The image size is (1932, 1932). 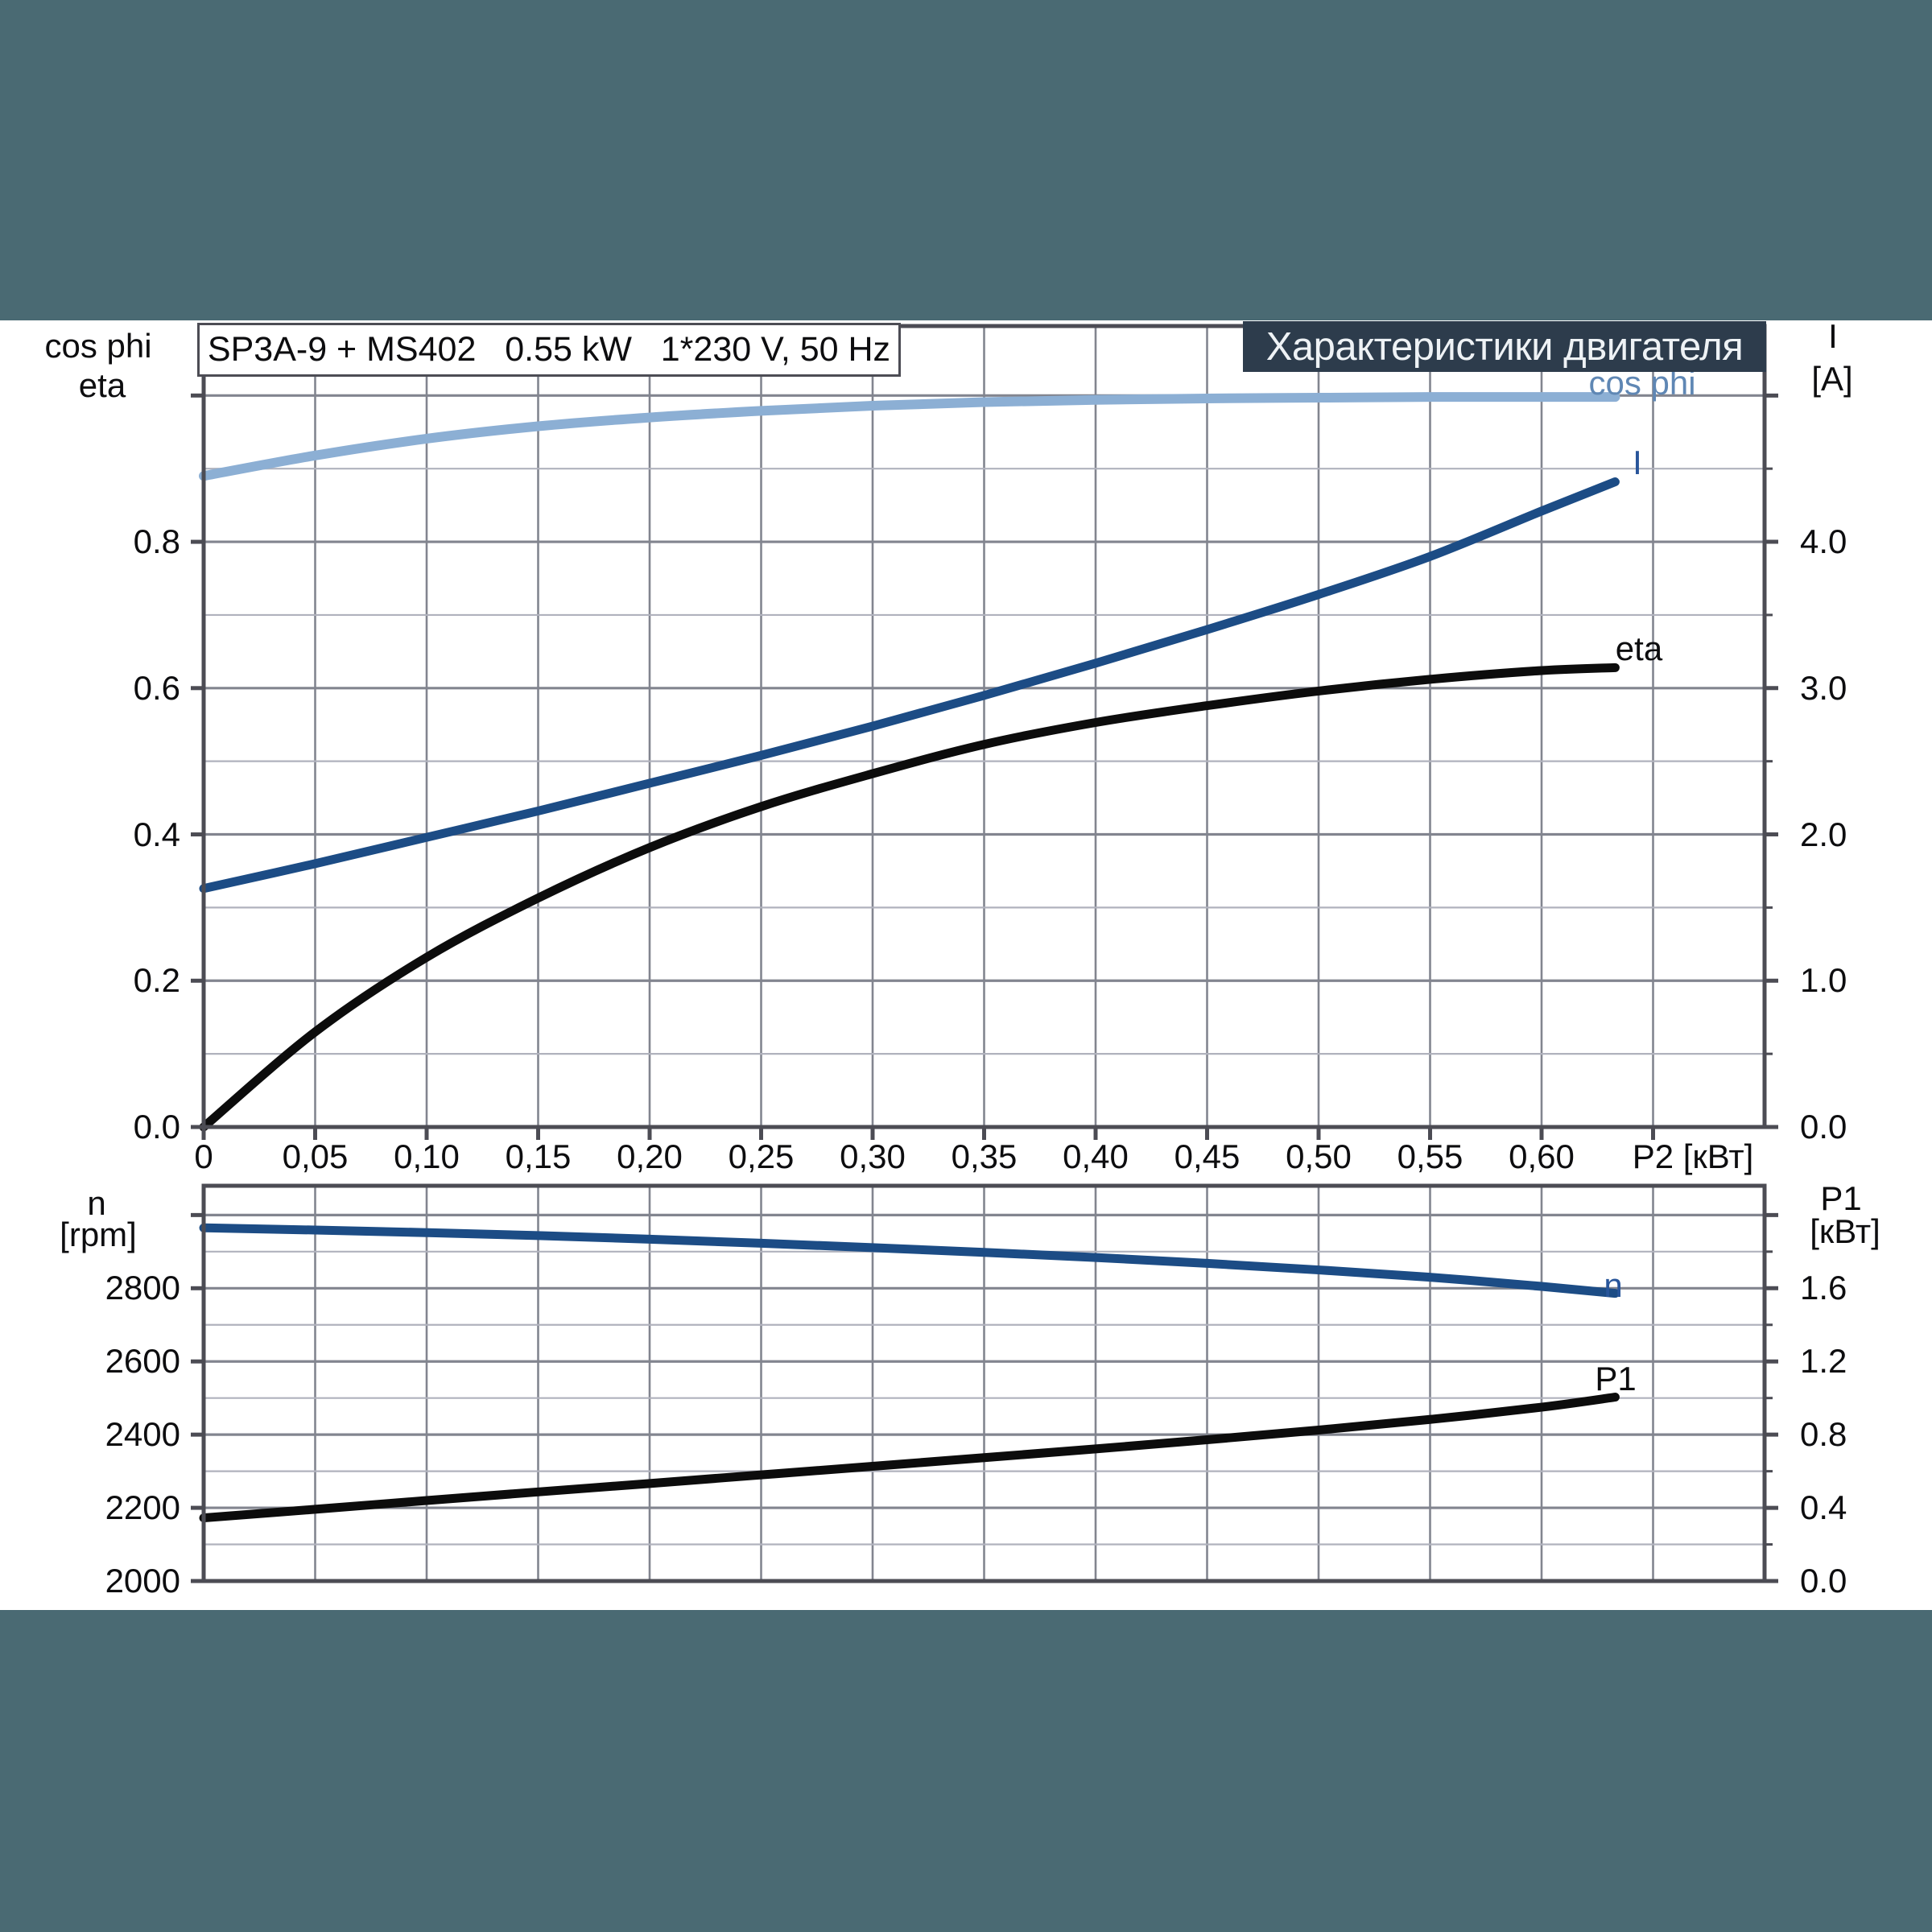 What do you see at coordinates (1823, 1288) in the screenshot?
I see `y-right-tick-label: 1.6` at bounding box center [1823, 1288].